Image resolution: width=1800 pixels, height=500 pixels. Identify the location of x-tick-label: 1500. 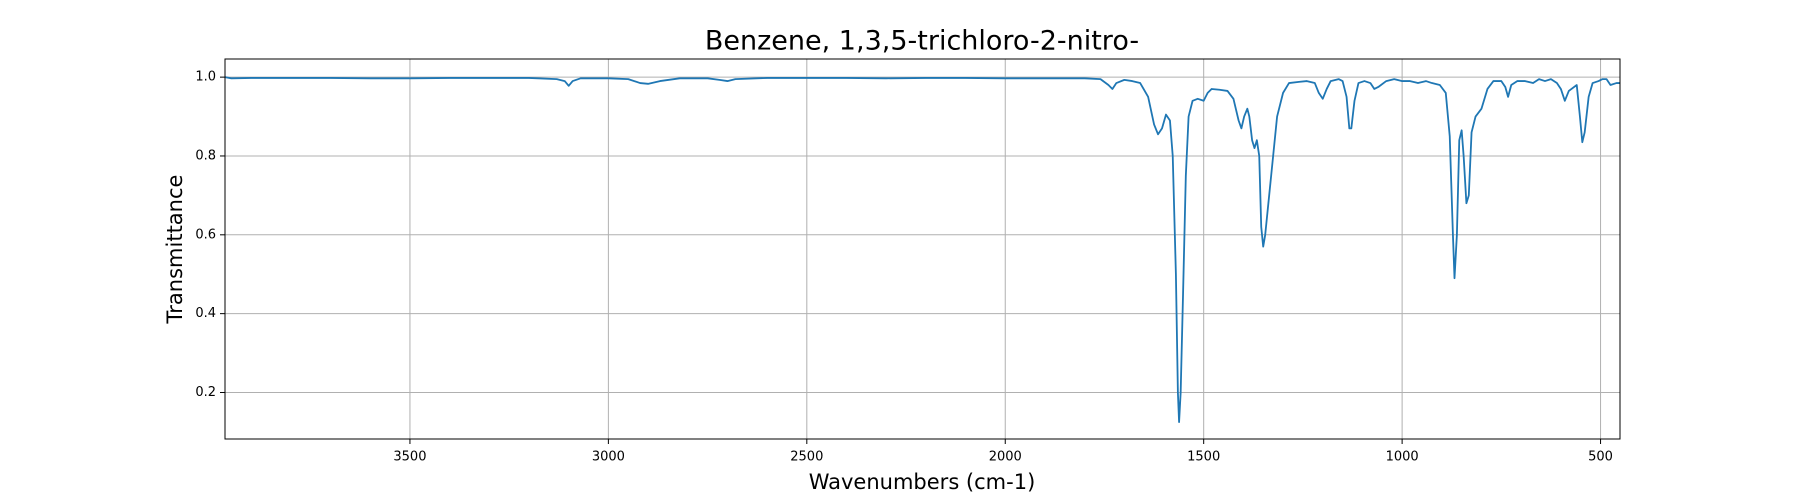
(1203, 457).